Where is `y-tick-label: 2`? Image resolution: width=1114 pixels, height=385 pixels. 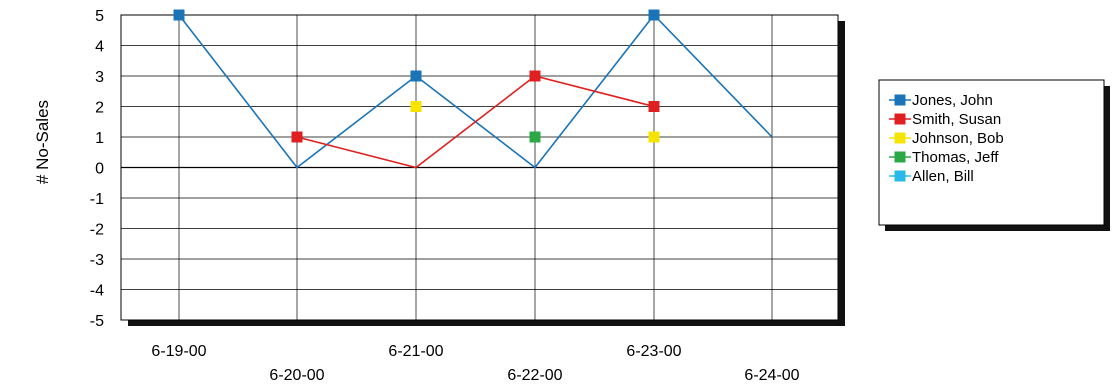
y-tick-label: 2 is located at coordinates (99, 108).